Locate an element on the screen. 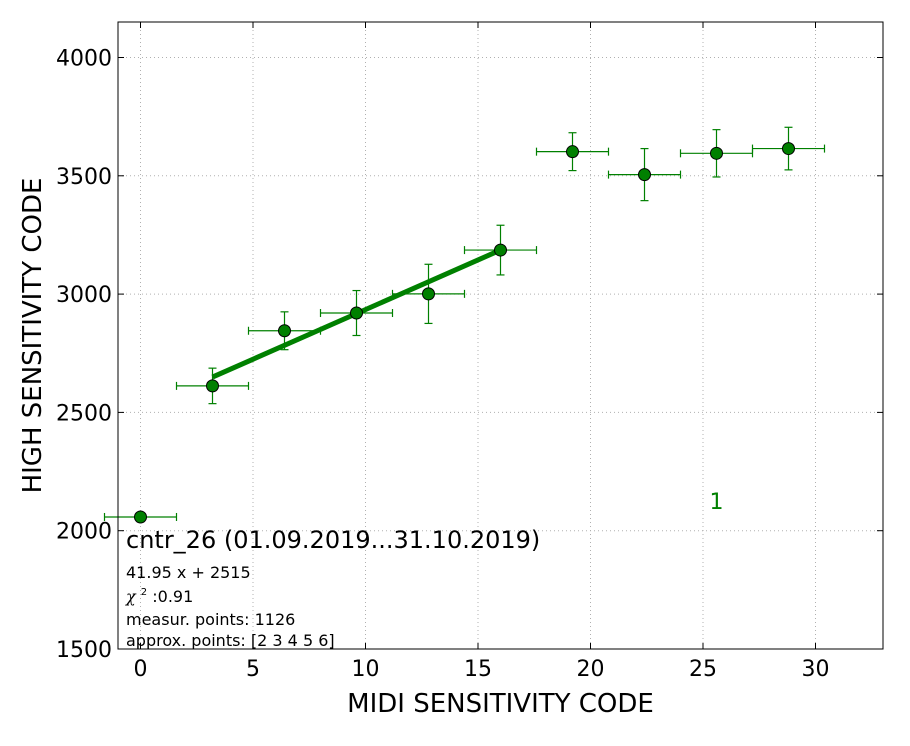  annotation-approx-points: approx. points: [2 3 4 5 6] is located at coordinates (230, 640).